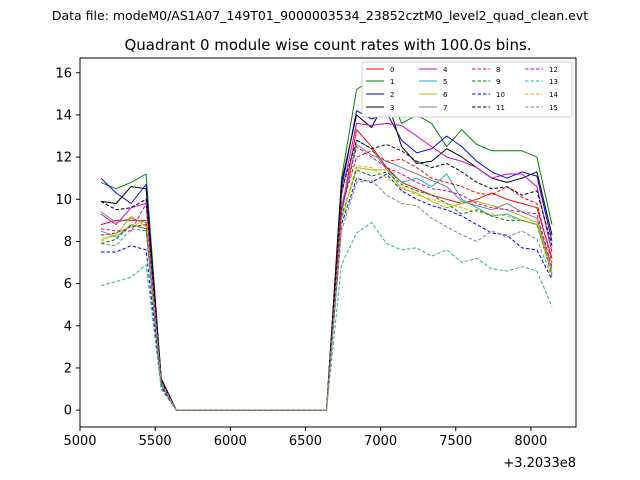  I want to click on x-tick-label: 5000, so click(79, 441).